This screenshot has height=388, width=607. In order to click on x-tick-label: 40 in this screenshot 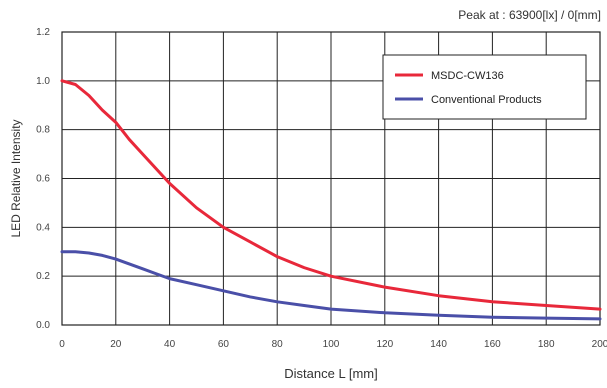, I will do `click(170, 344)`.